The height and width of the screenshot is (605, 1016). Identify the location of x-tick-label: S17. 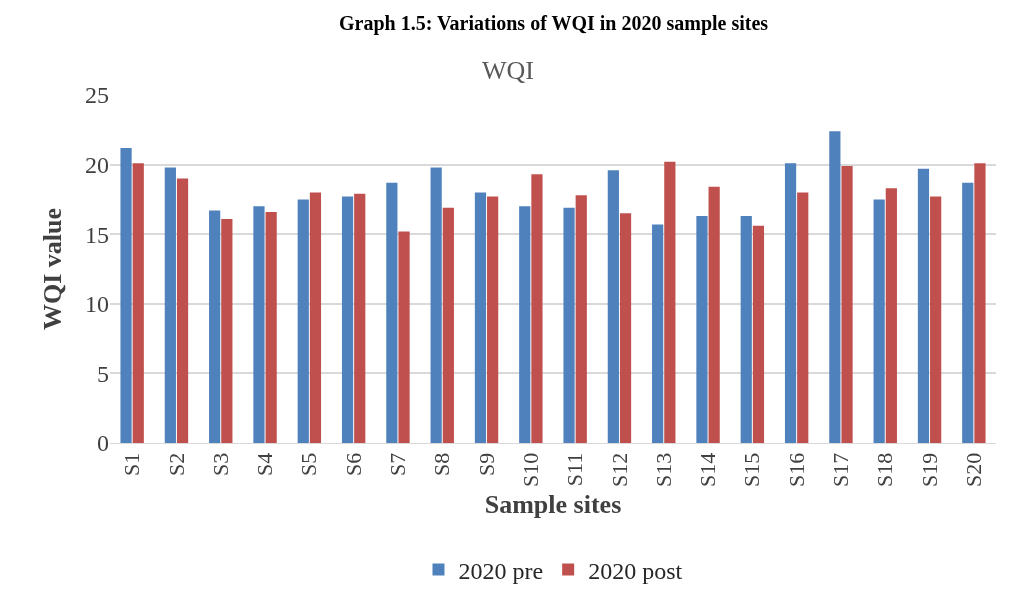
(841, 470).